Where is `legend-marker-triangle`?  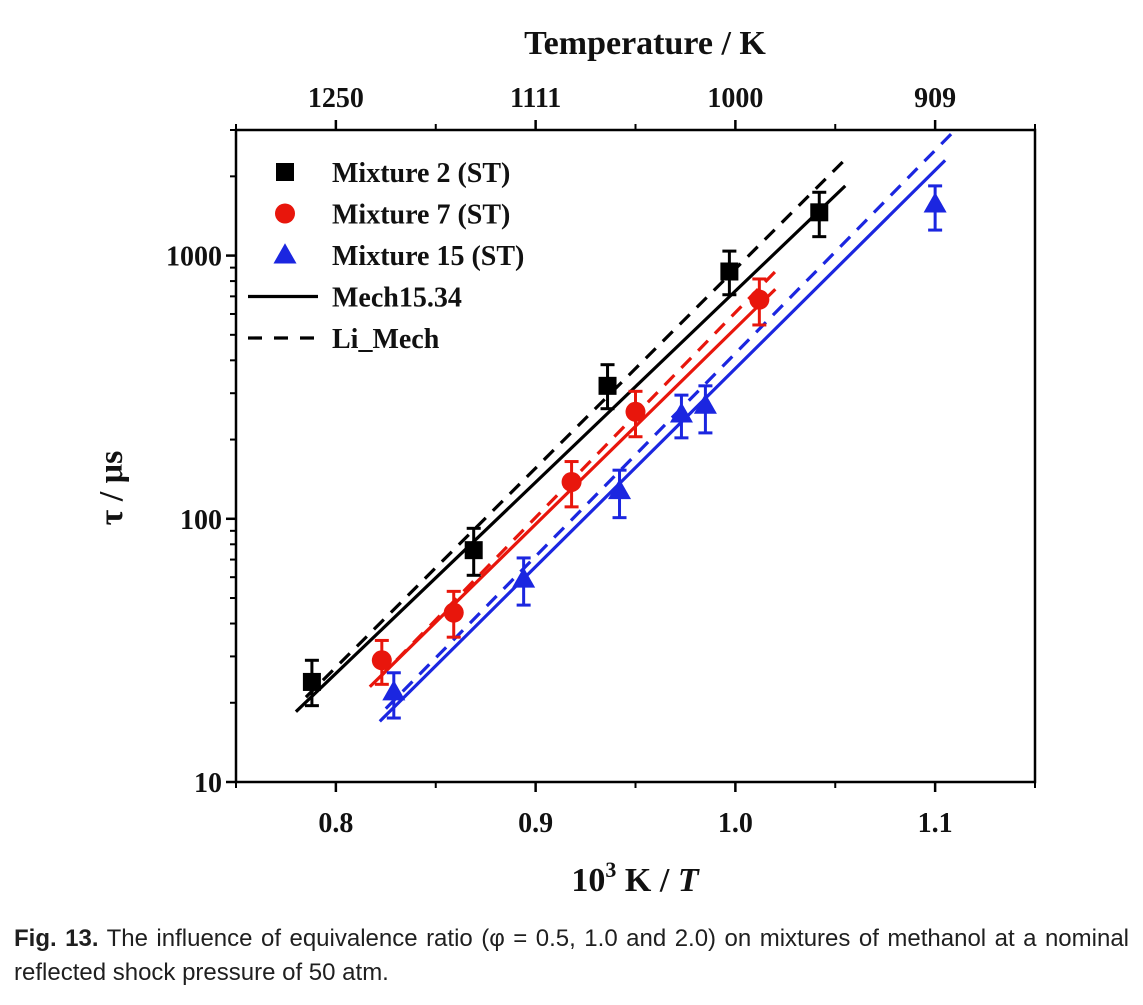
legend-marker-triangle is located at coordinates (285, 253).